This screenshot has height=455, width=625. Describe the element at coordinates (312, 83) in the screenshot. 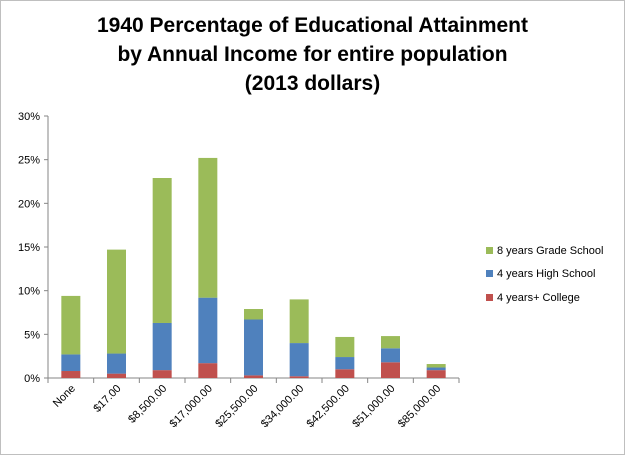

I see `chart-title-line-3: (2013 dollars)` at that location.